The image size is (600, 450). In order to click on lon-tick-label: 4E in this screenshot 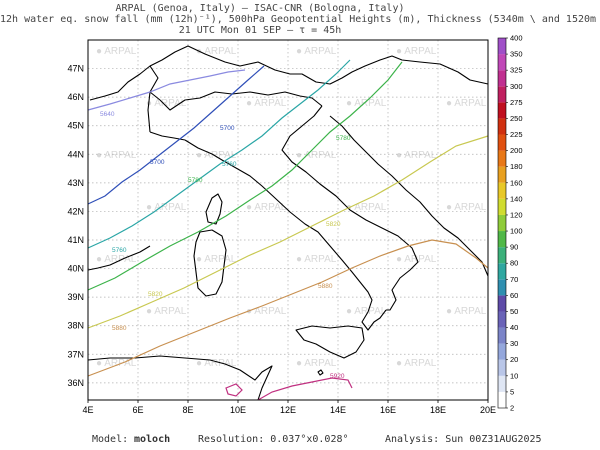, I will do `click(87, 410)`.